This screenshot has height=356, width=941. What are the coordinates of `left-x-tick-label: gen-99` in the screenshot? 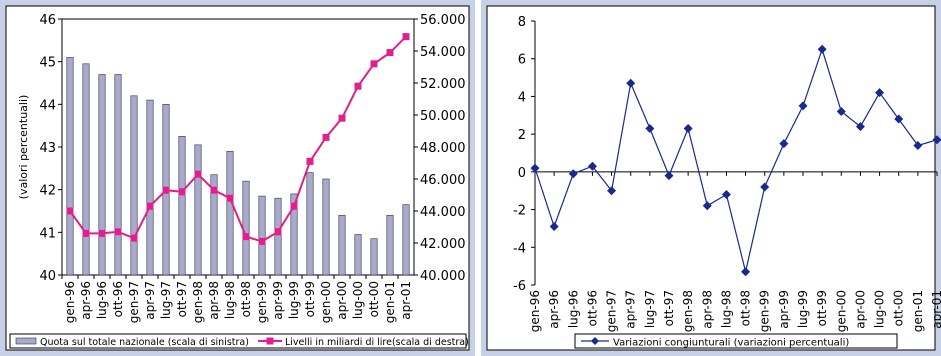 It's located at (262, 302).